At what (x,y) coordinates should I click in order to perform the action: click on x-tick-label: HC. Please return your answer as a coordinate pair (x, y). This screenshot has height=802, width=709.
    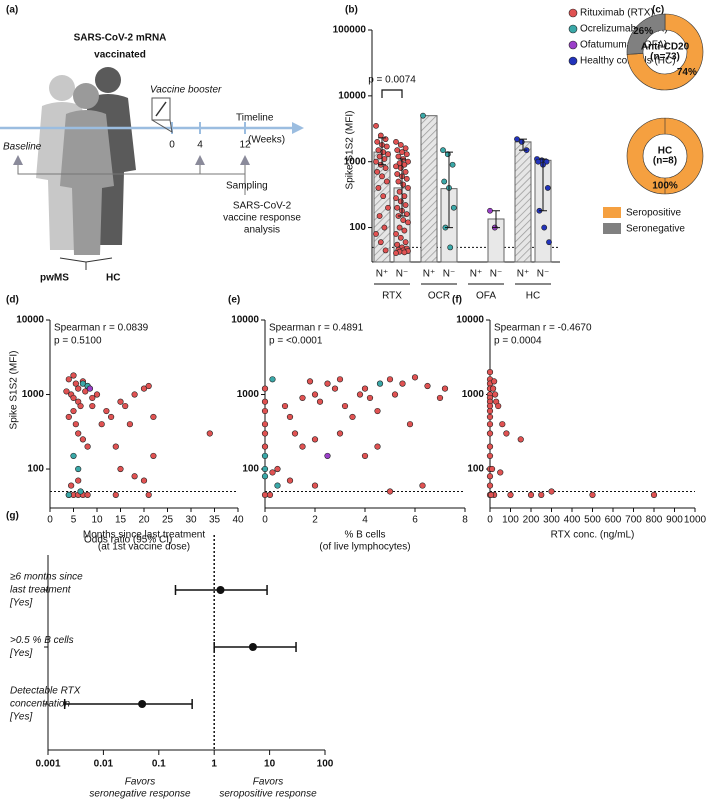
    Looking at the image, I should click on (533, 296).